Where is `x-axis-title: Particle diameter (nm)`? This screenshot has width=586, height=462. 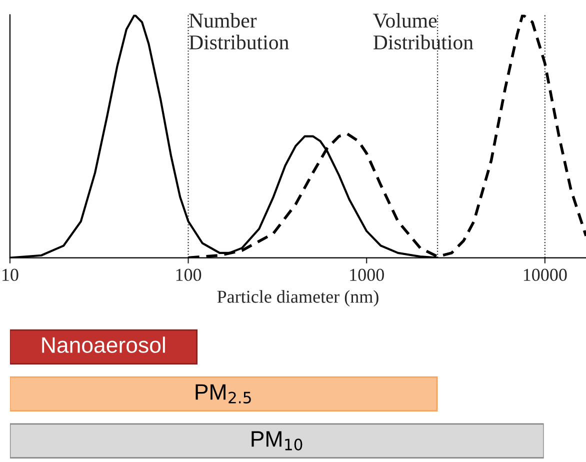
x-axis-title: Particle diameter (nm) is located at coordinates (297, 298).